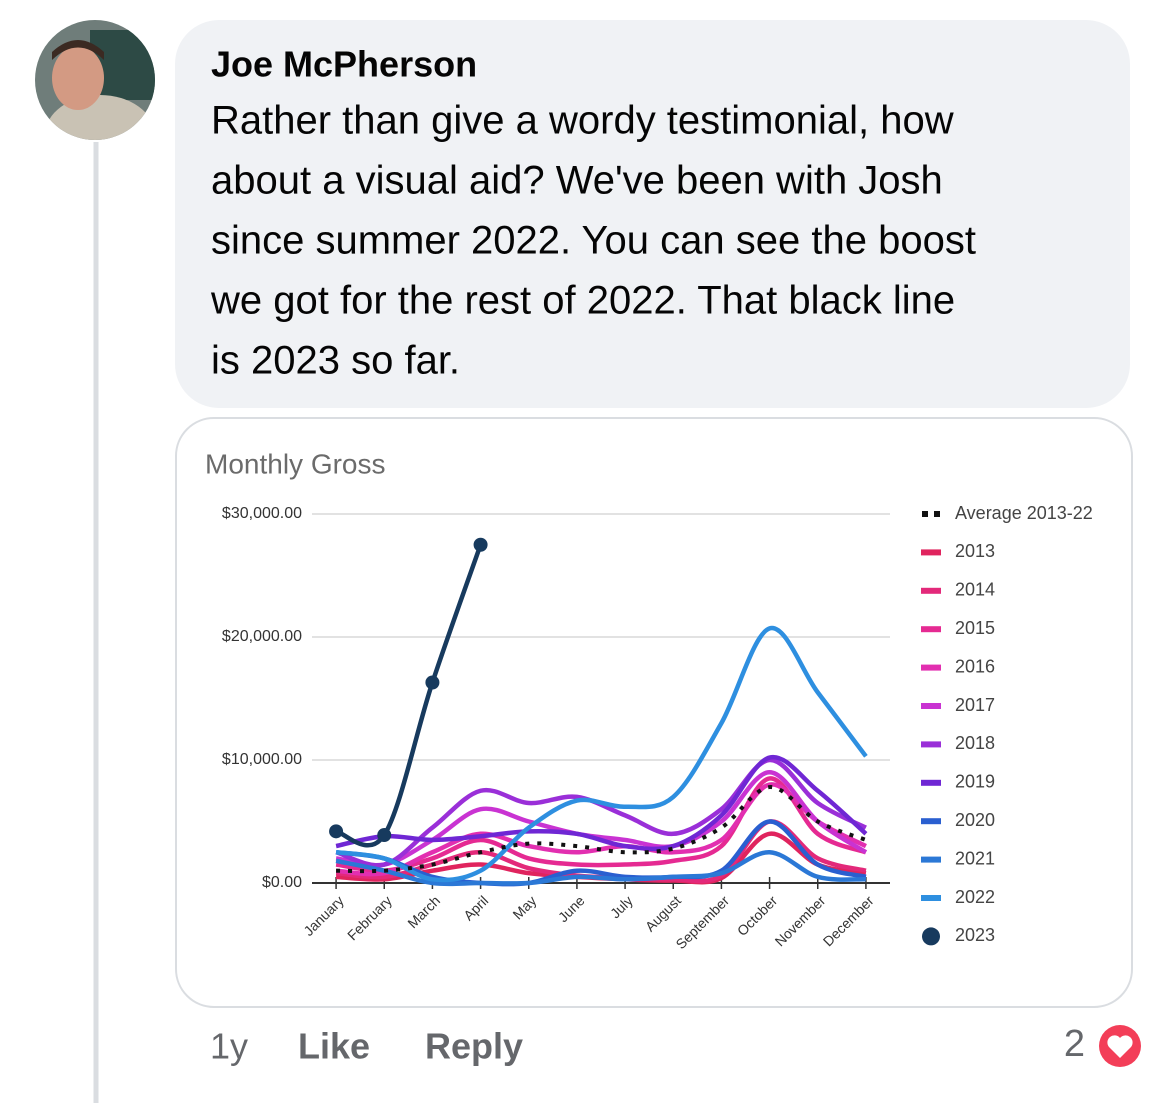  Describe the element at coordinates (295, 463) in the screenshot. I see `chart-title: Monthly Gross` at that location.